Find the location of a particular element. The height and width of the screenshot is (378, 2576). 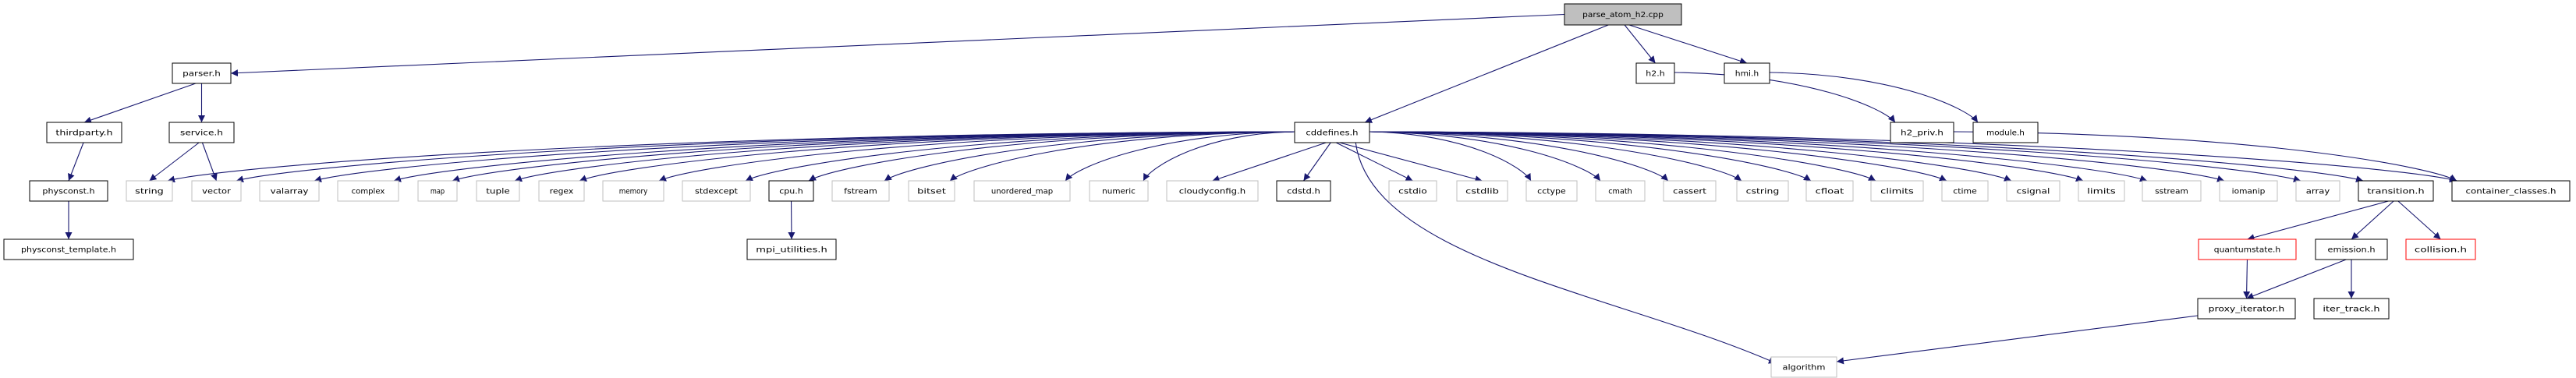

node-tuple: tuple is located at coordinates (498, 191).